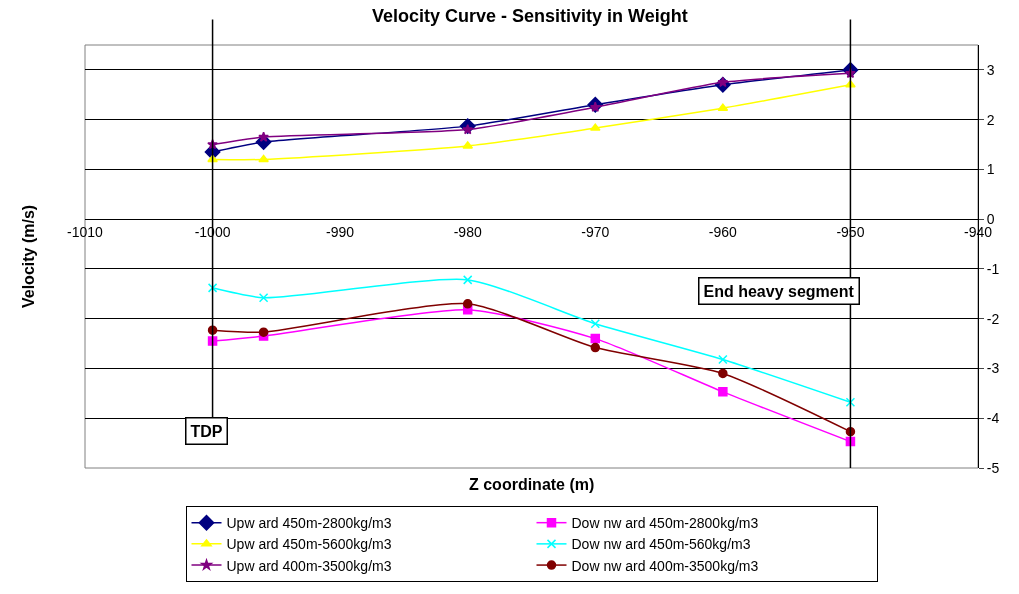  What do you see at coordinates (309, 544) in the screenshot?
I see `legend-label: Upw ard 450m-5600kg/m3` at bounding box center [309, 544].